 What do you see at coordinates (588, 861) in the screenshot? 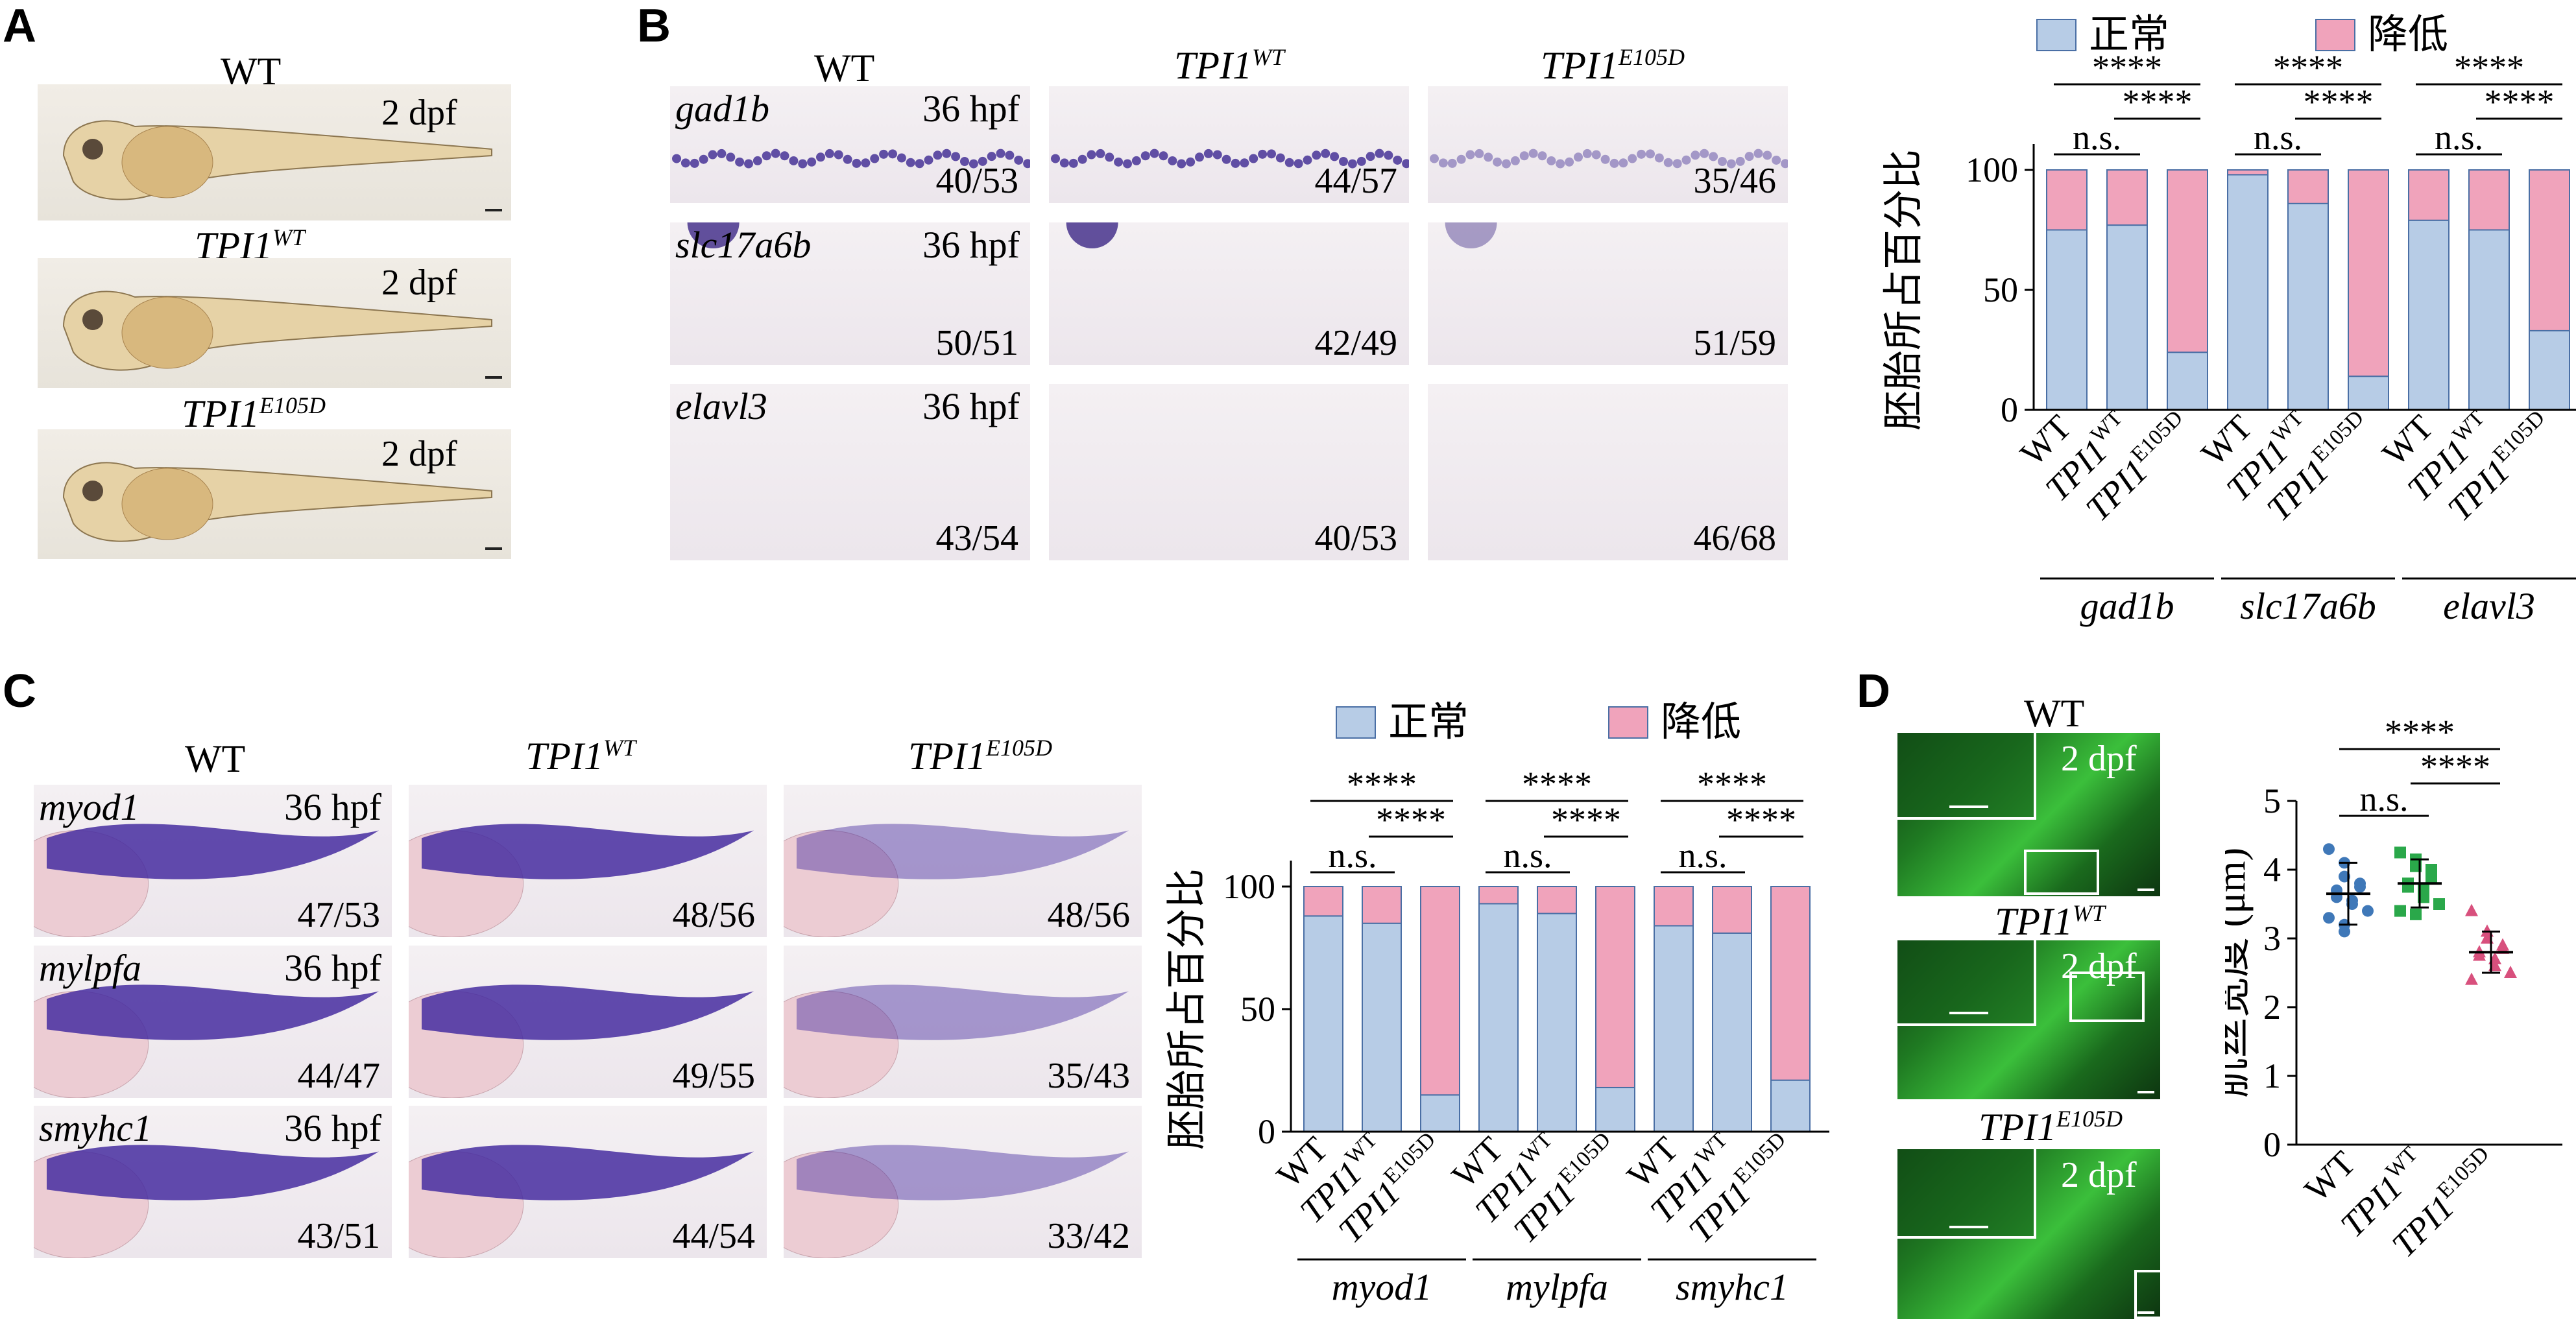
I see `ish-image-myod1-1: 48/56` at bounding box center [588, 861].